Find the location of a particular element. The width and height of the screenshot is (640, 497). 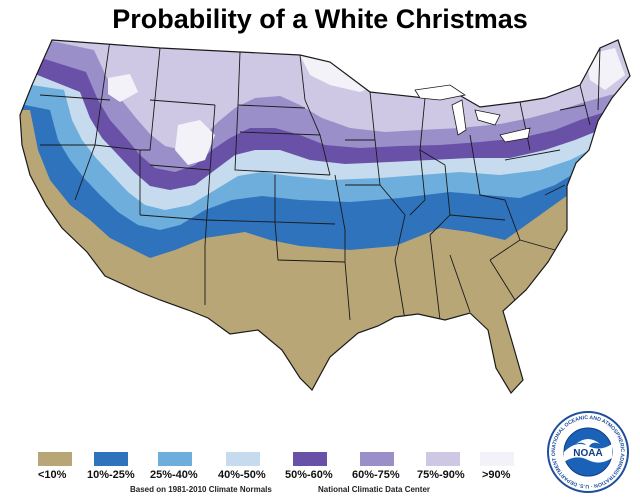

legend-label: 60%-75% is located at coordinates (376, 475).